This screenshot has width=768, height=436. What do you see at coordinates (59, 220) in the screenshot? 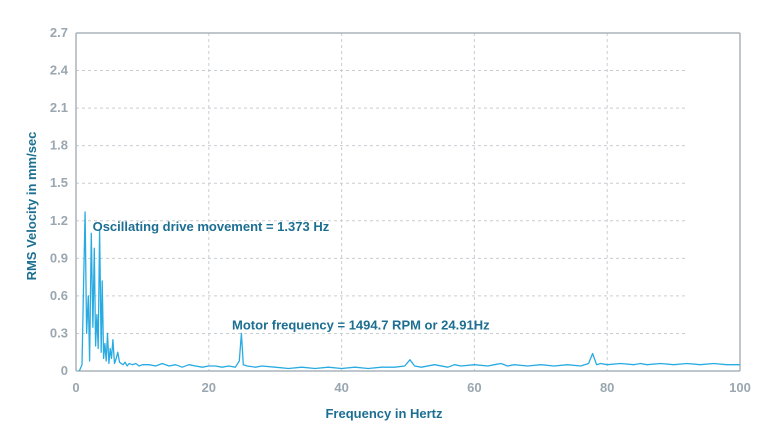
I see `y-tick-label: 1.2` at bounding box center [59, 220].